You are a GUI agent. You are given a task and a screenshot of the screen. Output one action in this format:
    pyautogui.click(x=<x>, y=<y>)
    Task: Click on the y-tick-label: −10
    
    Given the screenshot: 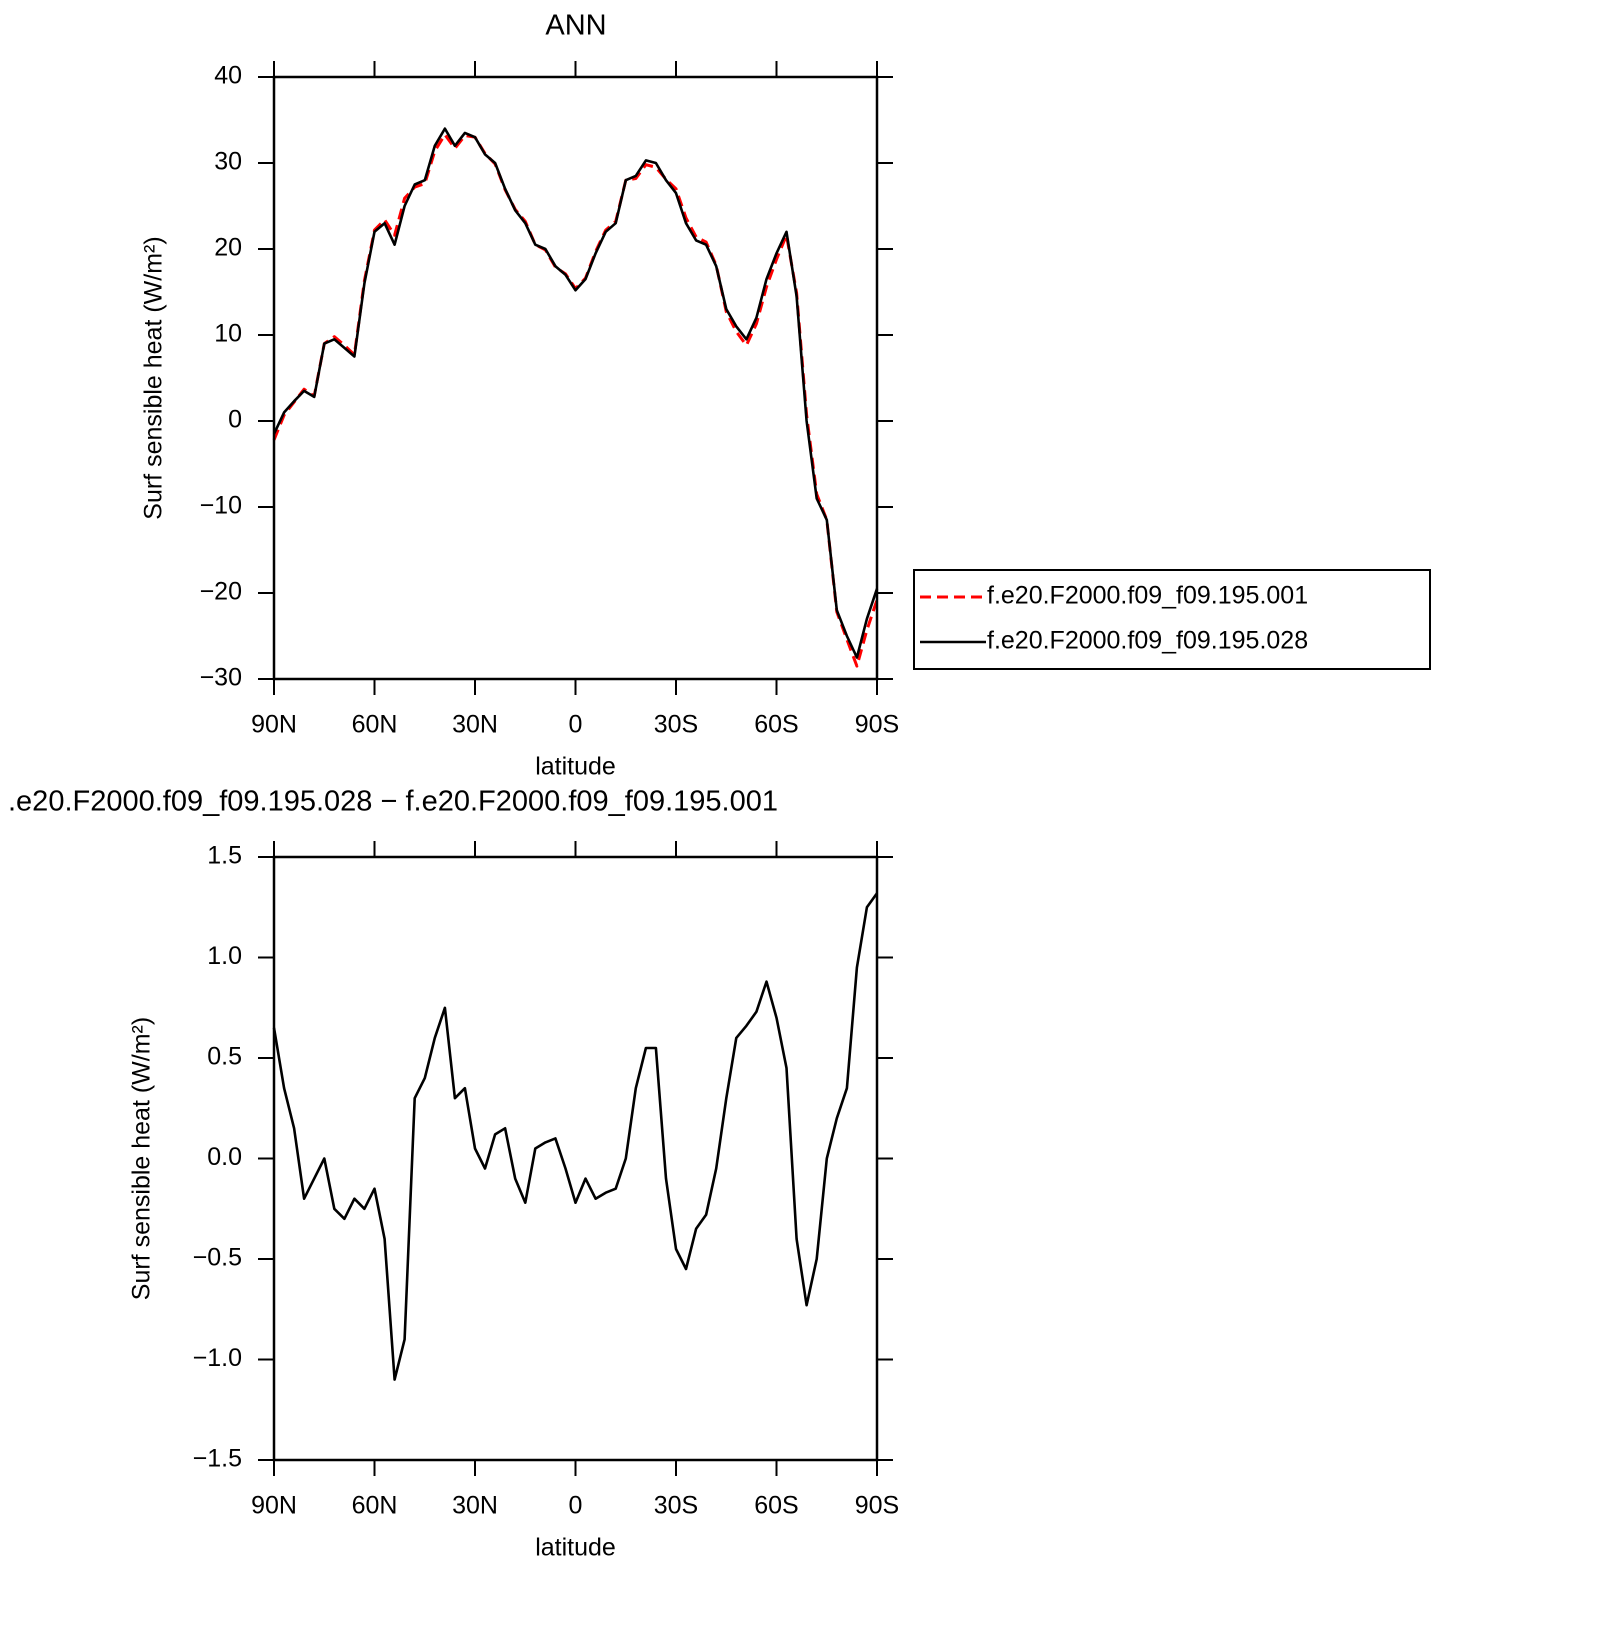 What is the action you would take?
    pyautogui.click(x=221, y=506)
    